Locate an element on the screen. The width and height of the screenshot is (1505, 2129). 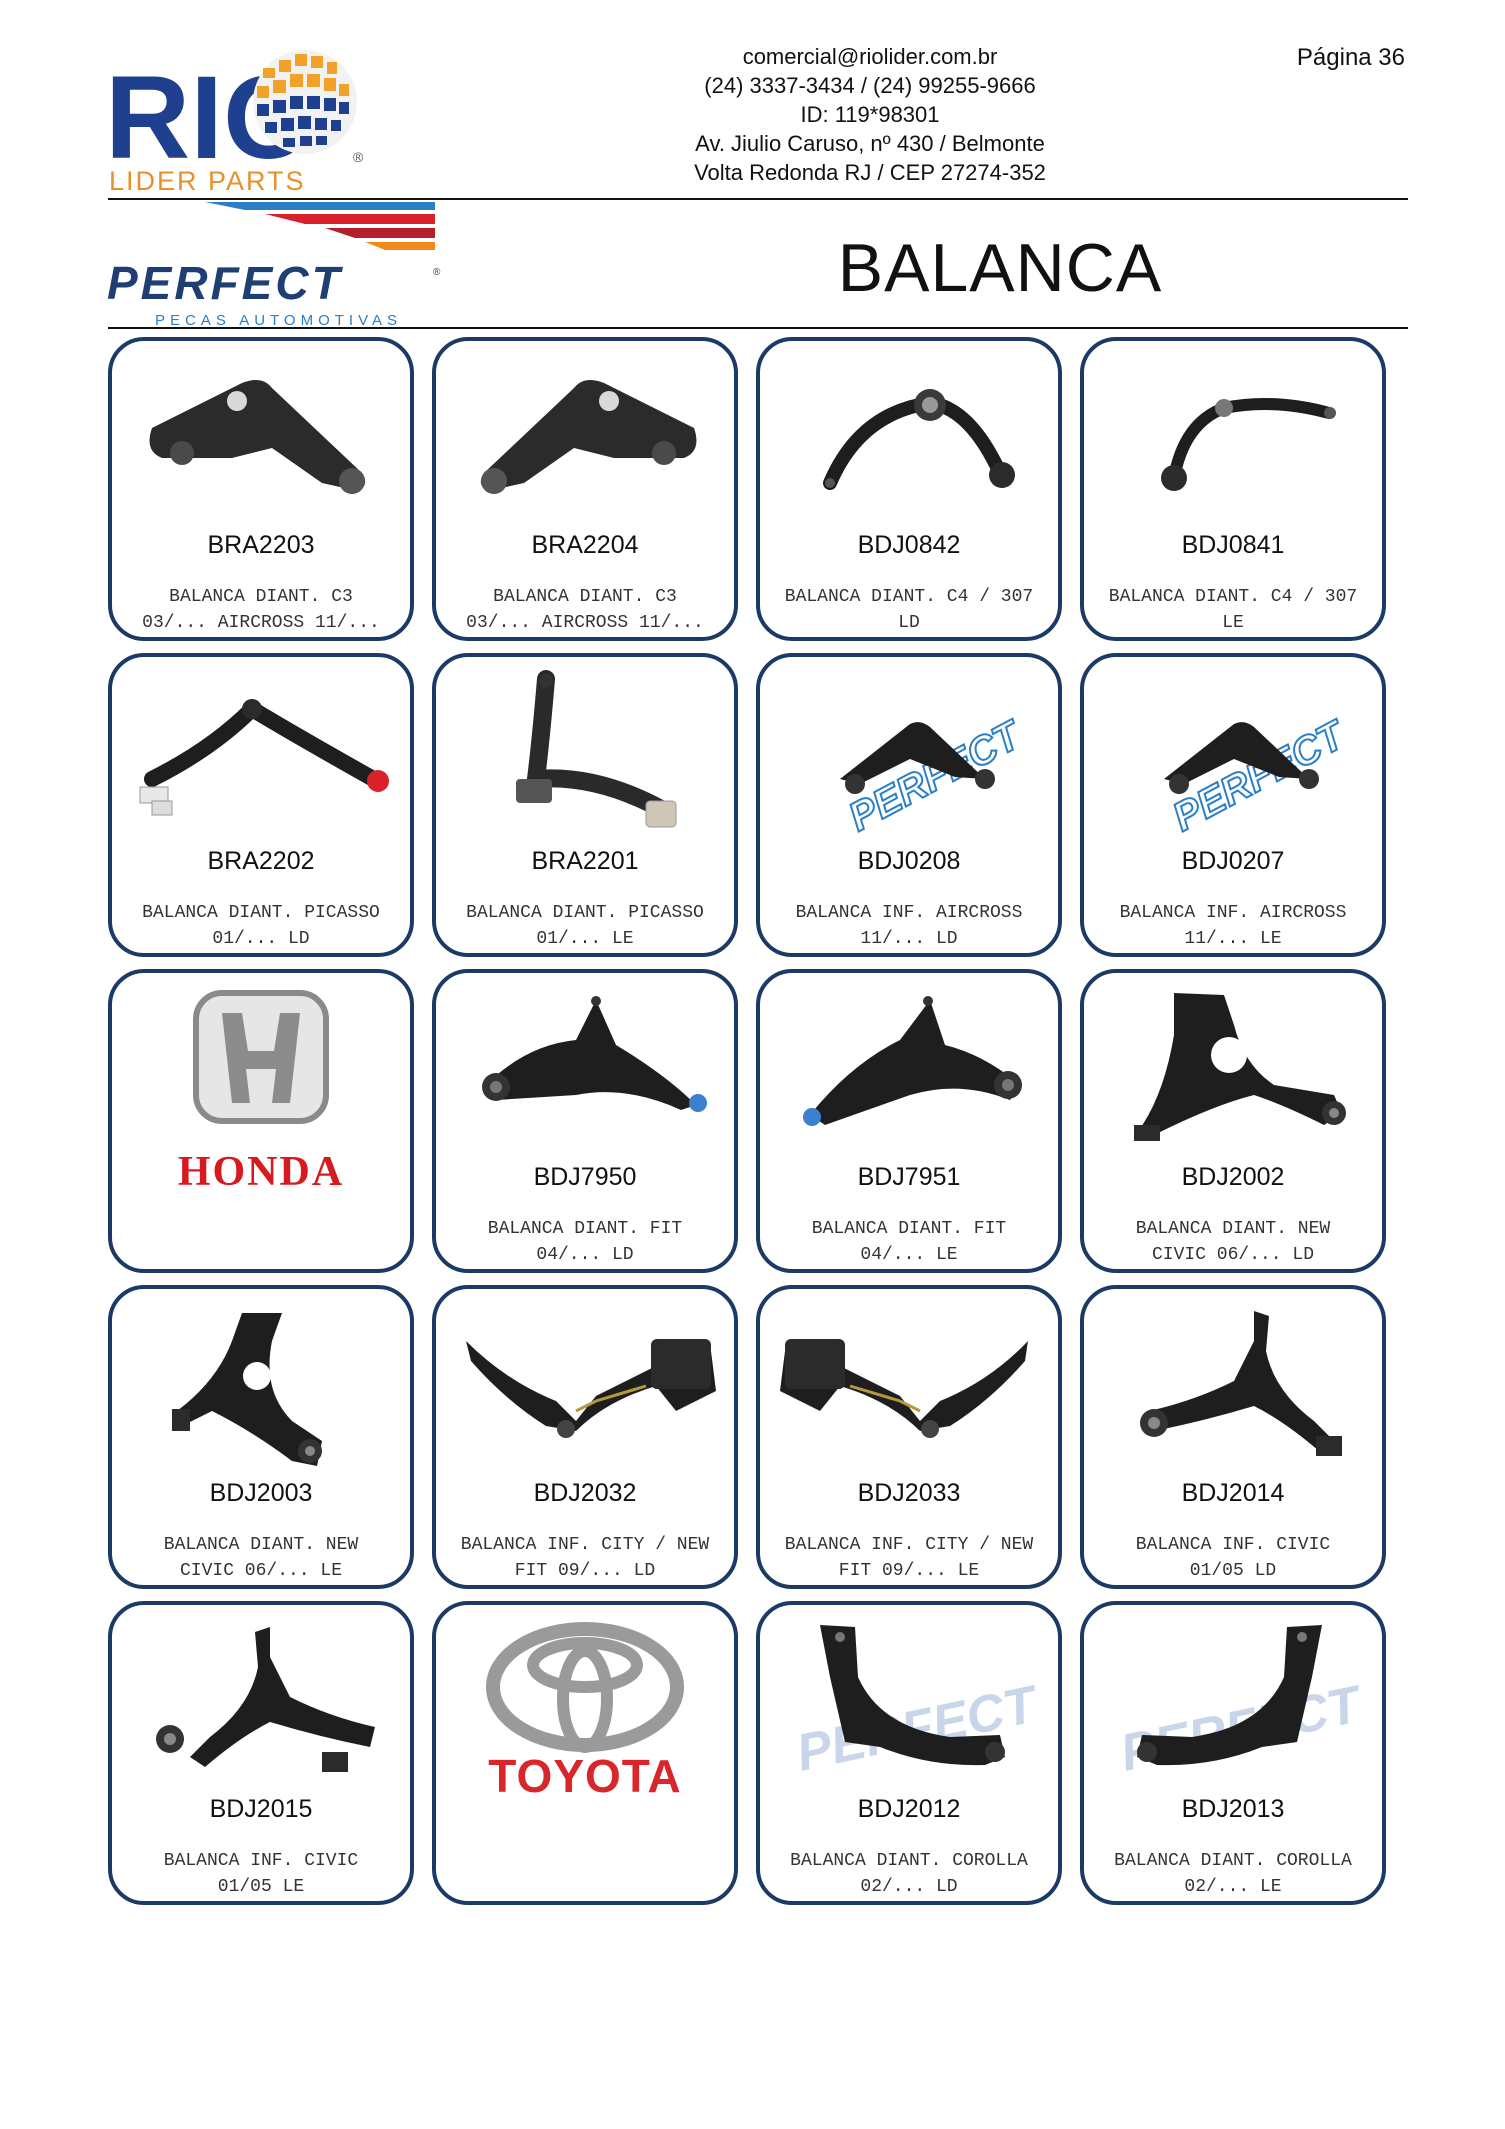
product-code: BDJ2013 is located at coordinates (1233, 1809).